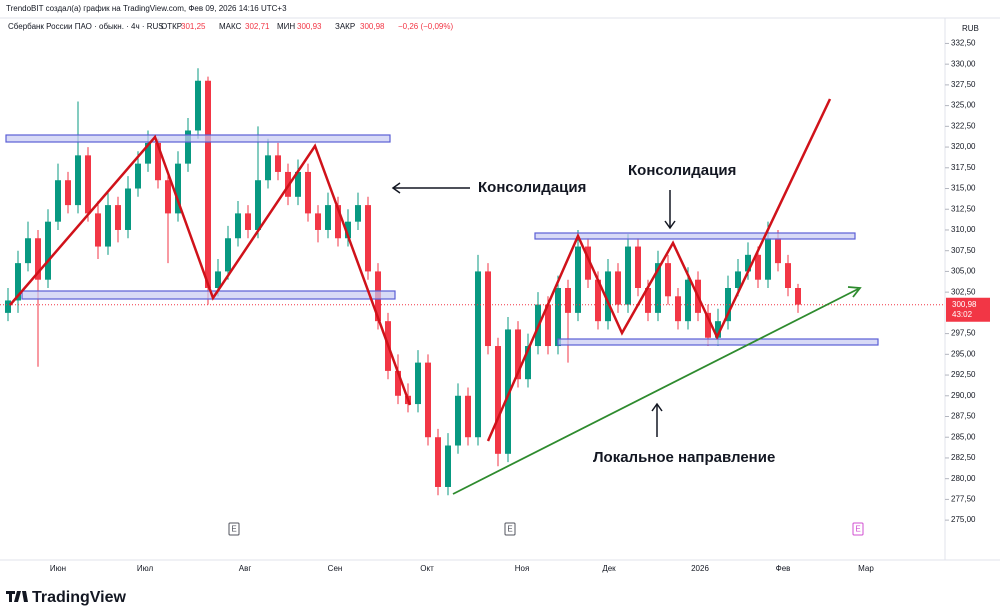 The height and width of the screenshot is (616, 1000). What do you see at coordinates (286, 26) in the screenshot?
I see `ohlc-label: МИН` at bounding box center [286, 26].